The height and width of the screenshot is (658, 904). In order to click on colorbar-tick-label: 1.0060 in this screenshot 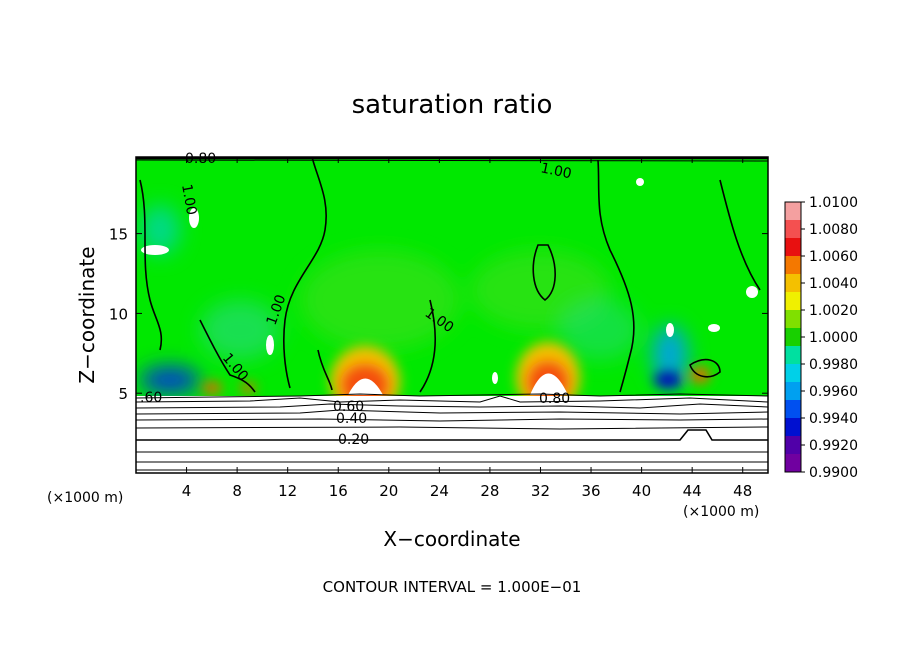, I will do `click(833, 257)`.